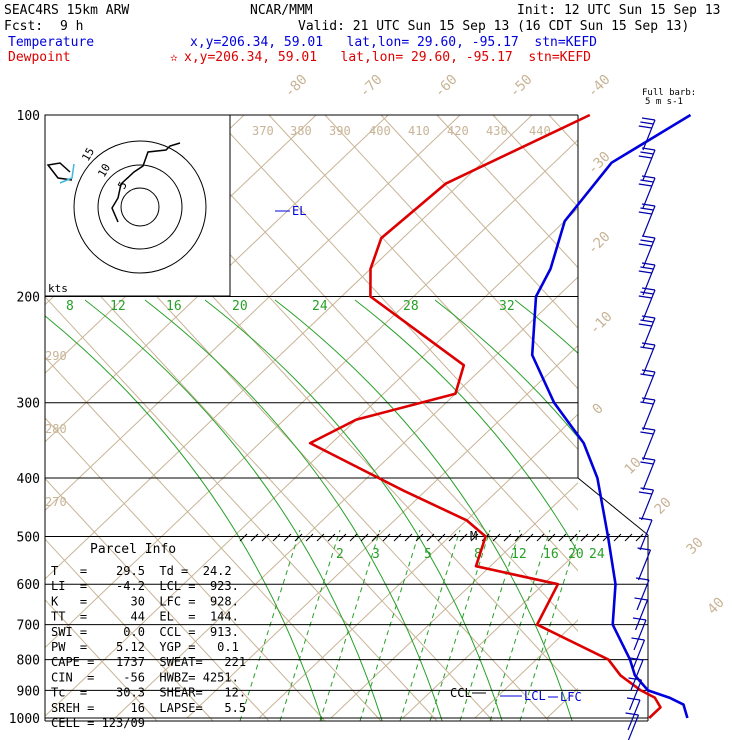  Describe the element at coordinates (613, 506) in the screenshot. I see `lower-frame-edge` at that location.